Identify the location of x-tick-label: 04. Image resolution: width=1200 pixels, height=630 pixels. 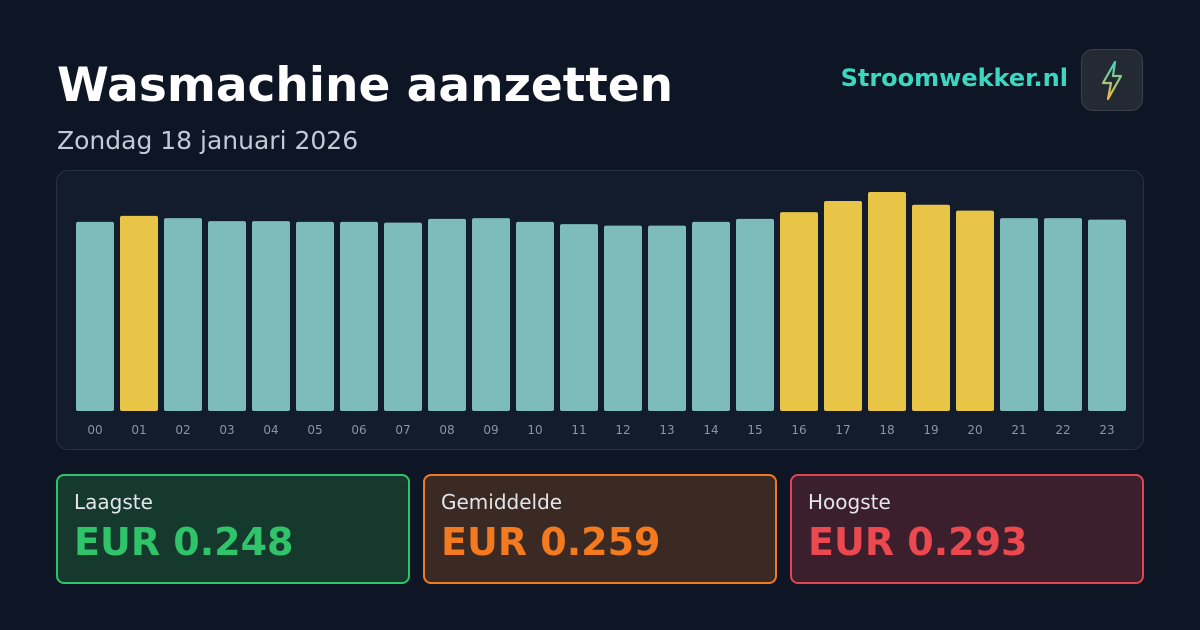
(270, 430).